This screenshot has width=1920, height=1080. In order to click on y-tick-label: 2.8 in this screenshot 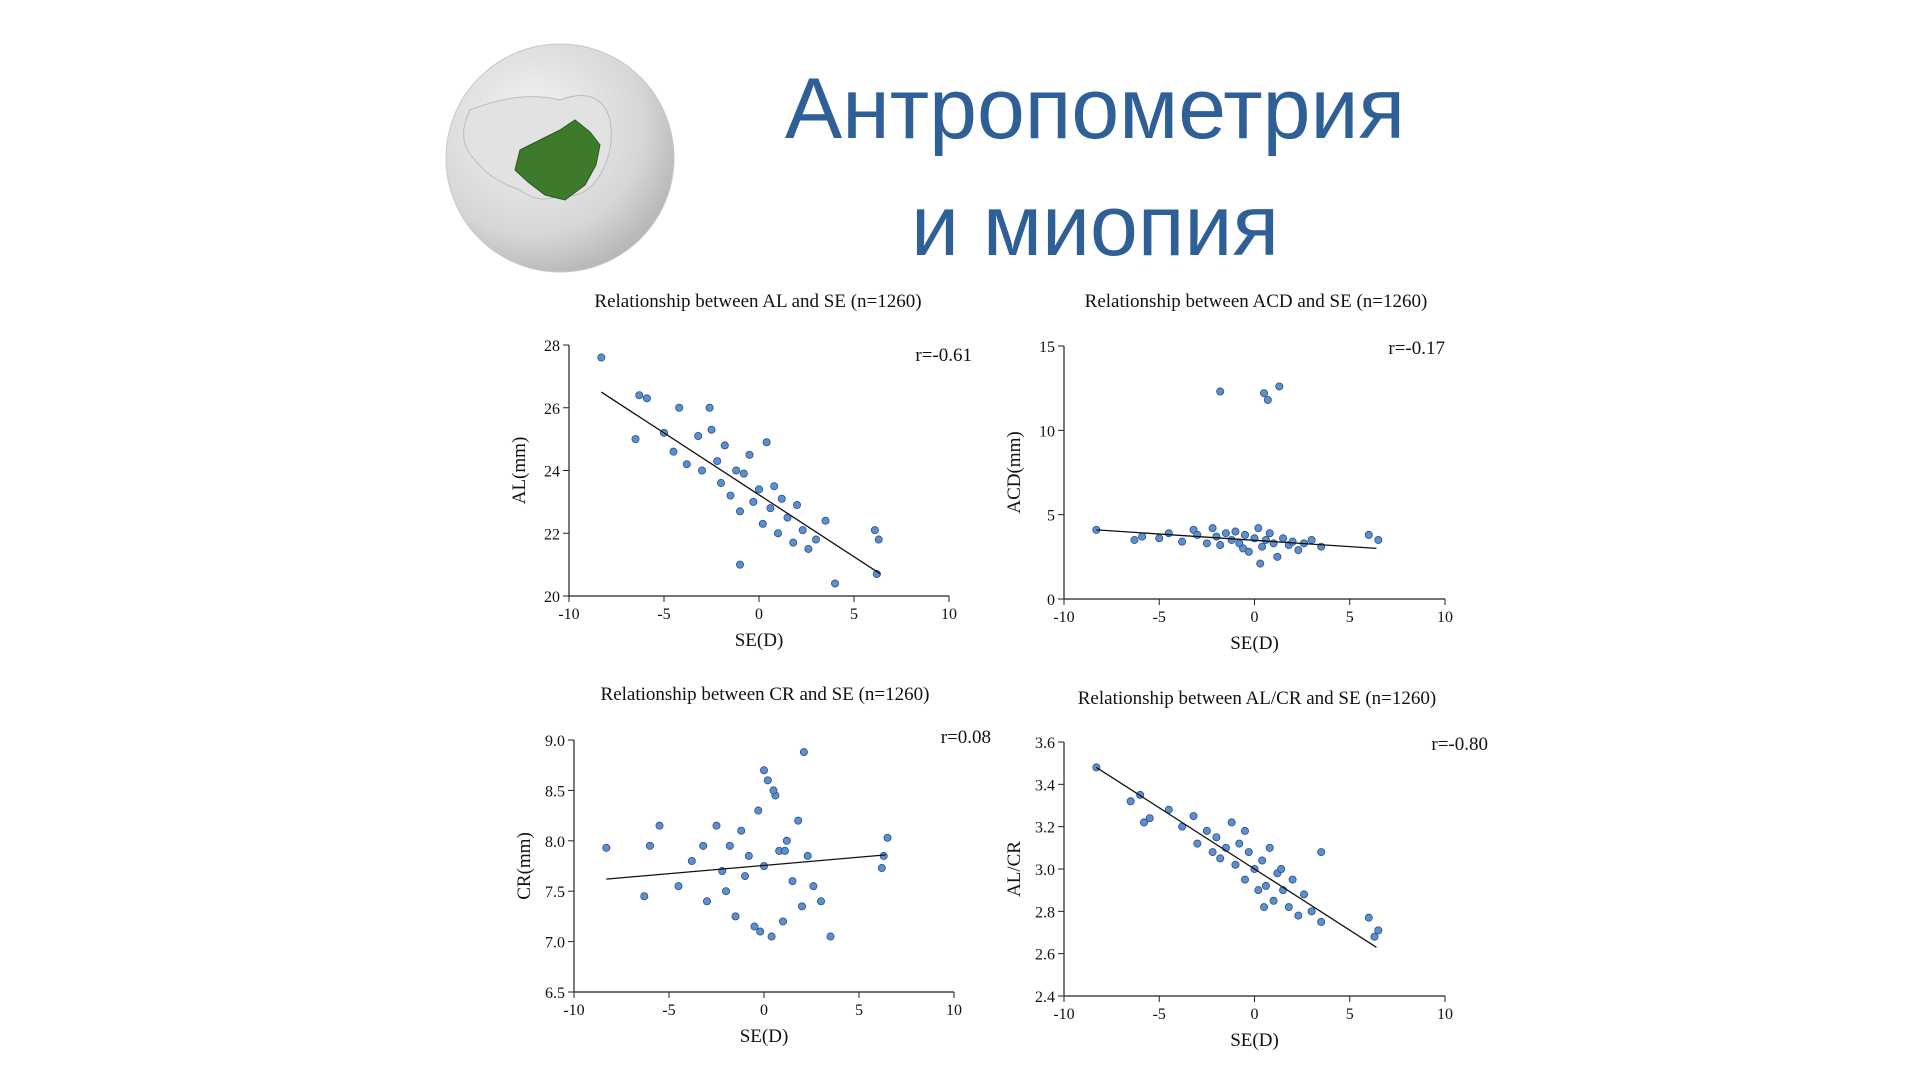, I will do `click(1045, 912)`.